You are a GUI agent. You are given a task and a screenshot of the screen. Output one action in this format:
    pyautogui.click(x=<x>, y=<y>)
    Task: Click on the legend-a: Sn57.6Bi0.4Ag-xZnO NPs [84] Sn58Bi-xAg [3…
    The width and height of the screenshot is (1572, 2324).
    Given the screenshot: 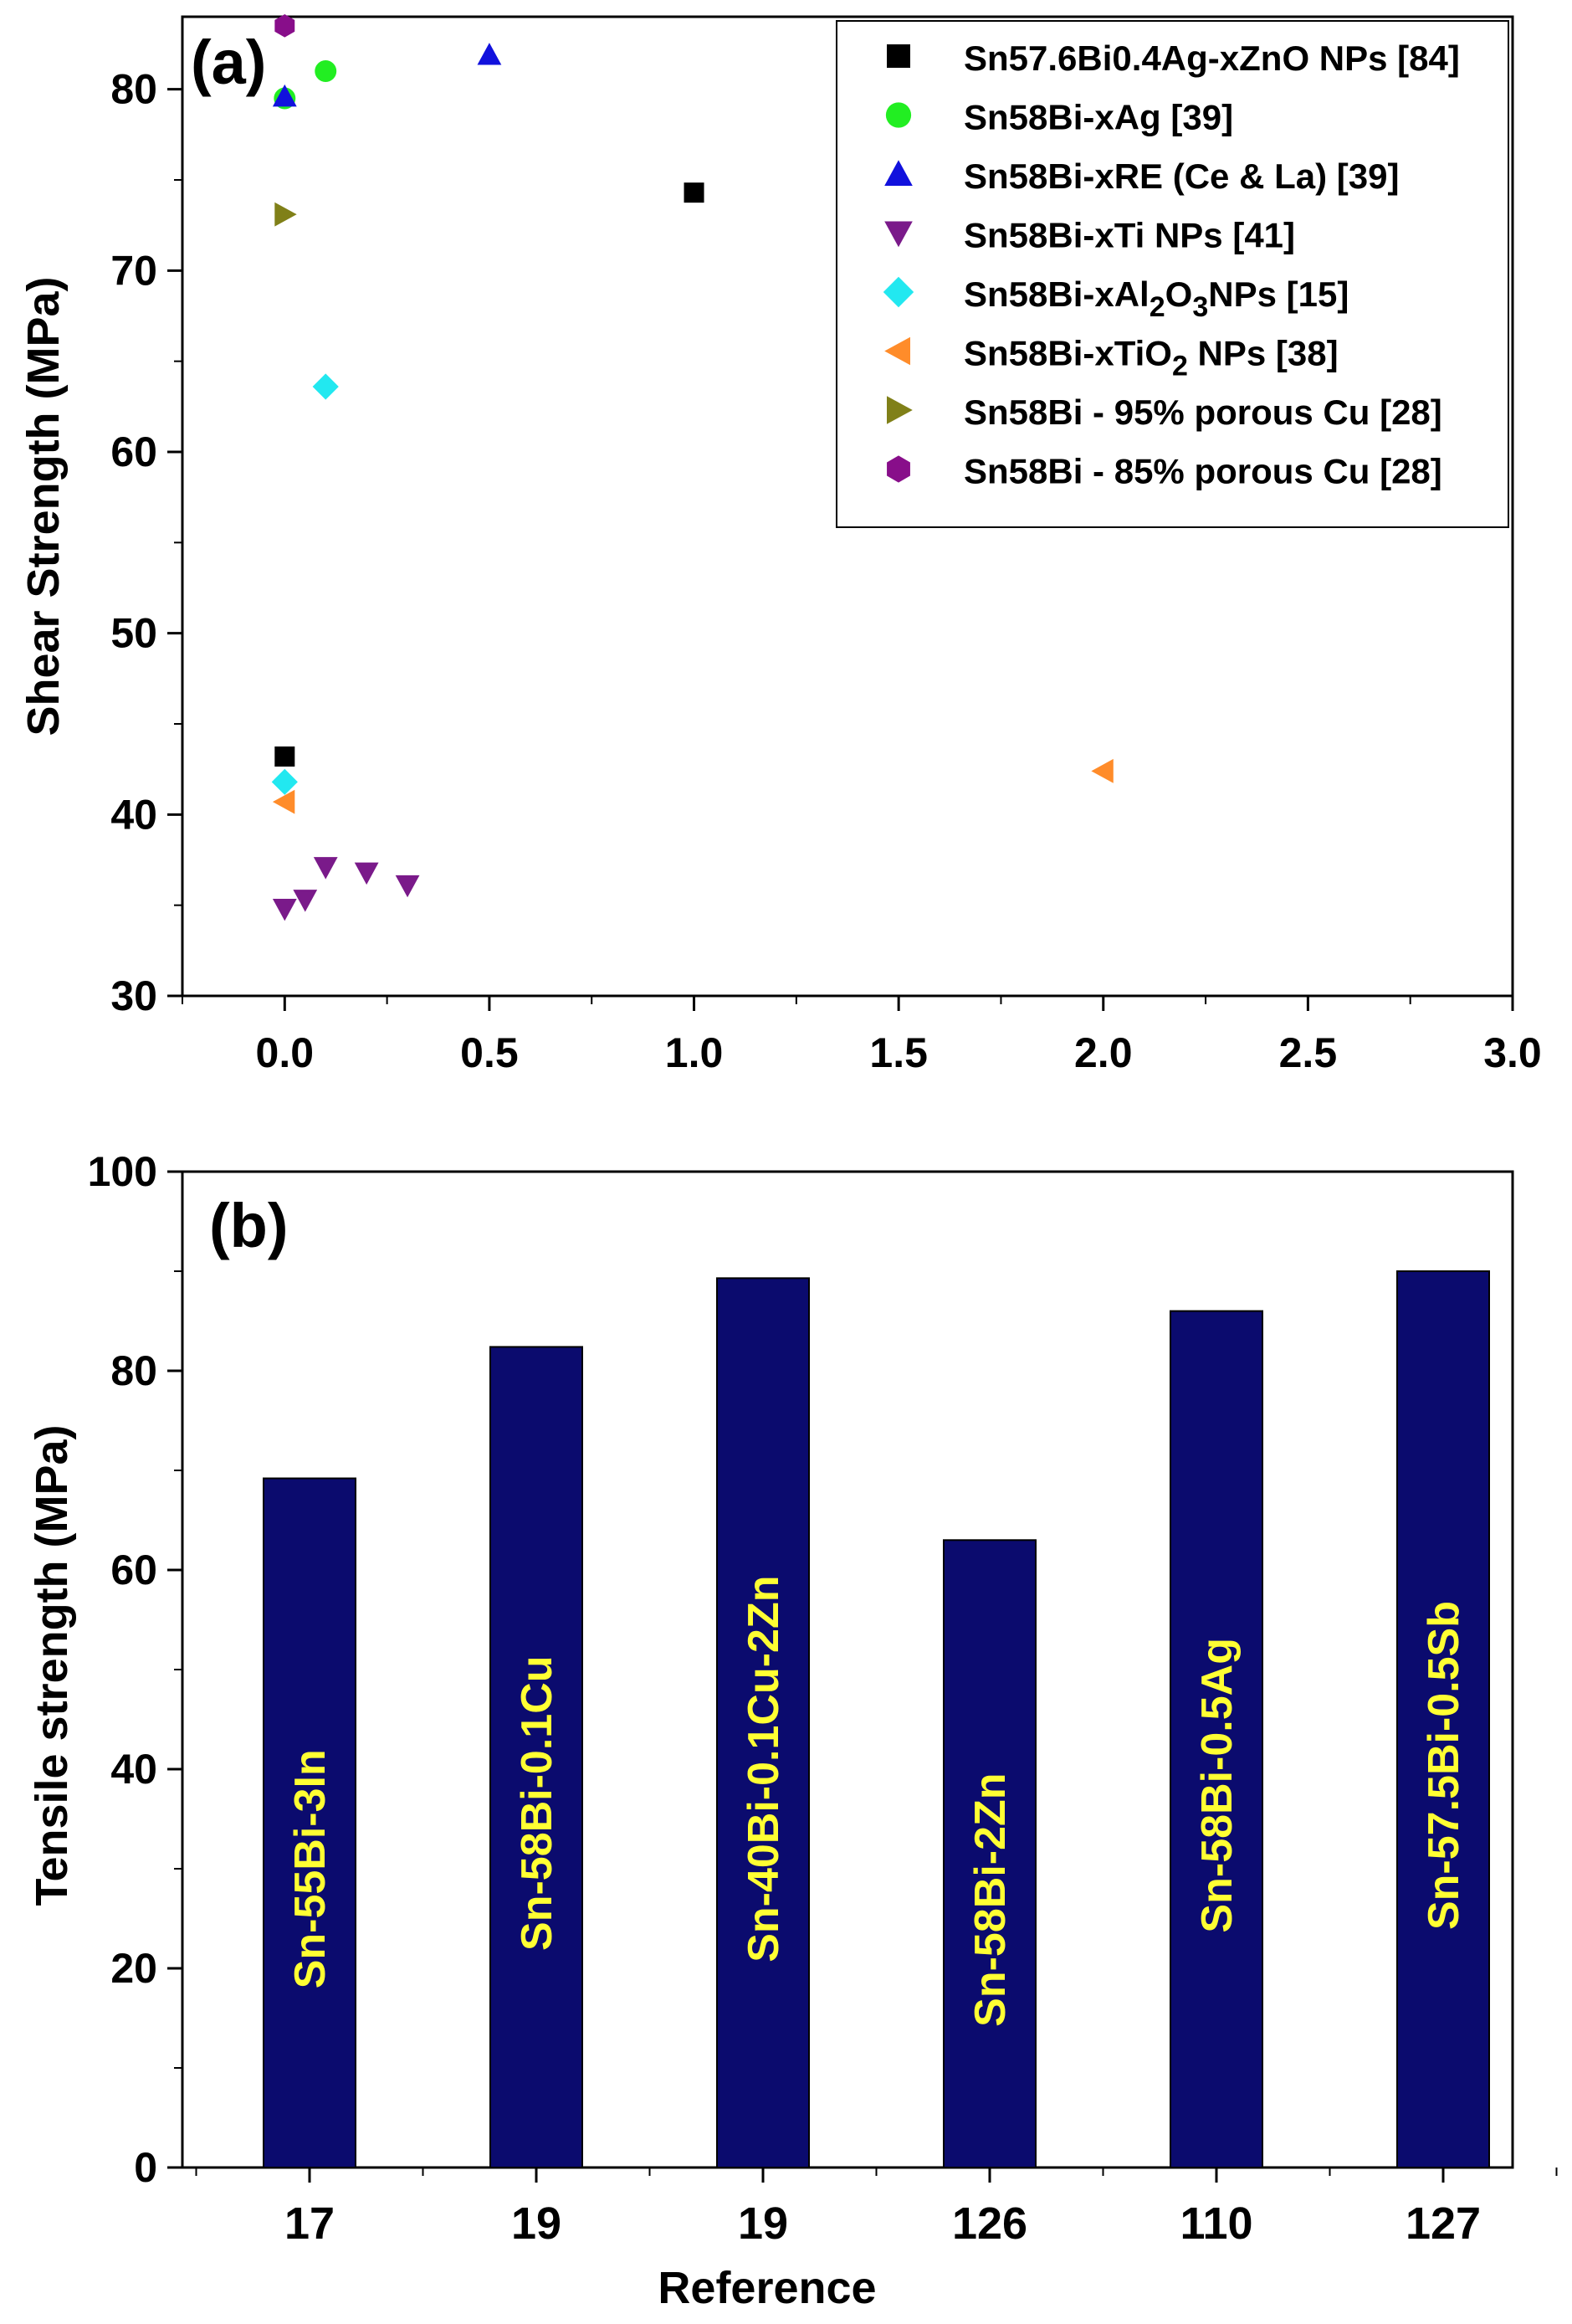 What is the action you would take?
    pyautogui.click(x=1172, y=274)
    